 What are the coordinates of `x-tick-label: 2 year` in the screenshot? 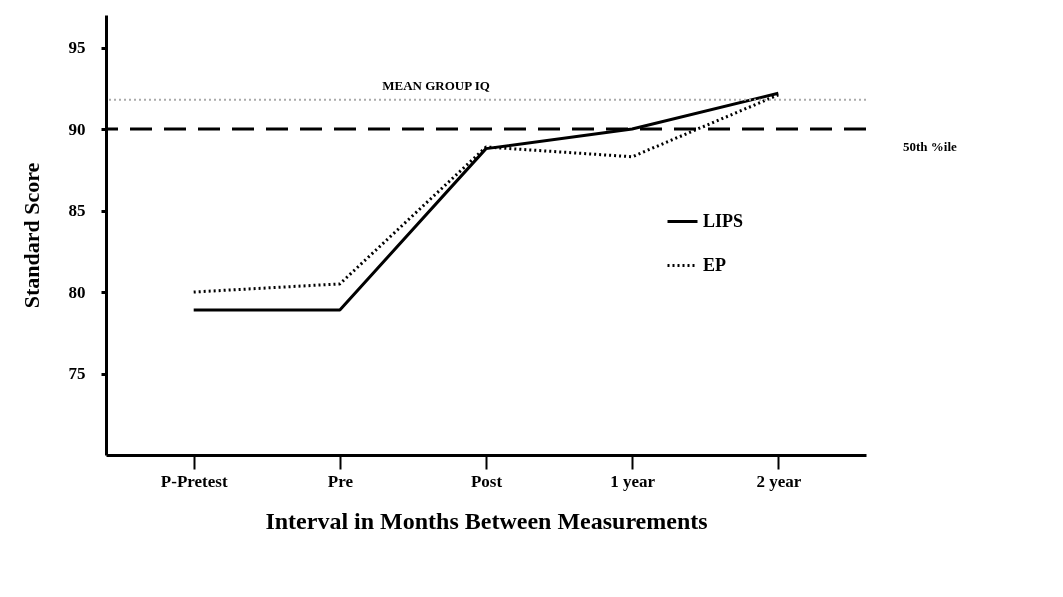 It's located at (779, 481).